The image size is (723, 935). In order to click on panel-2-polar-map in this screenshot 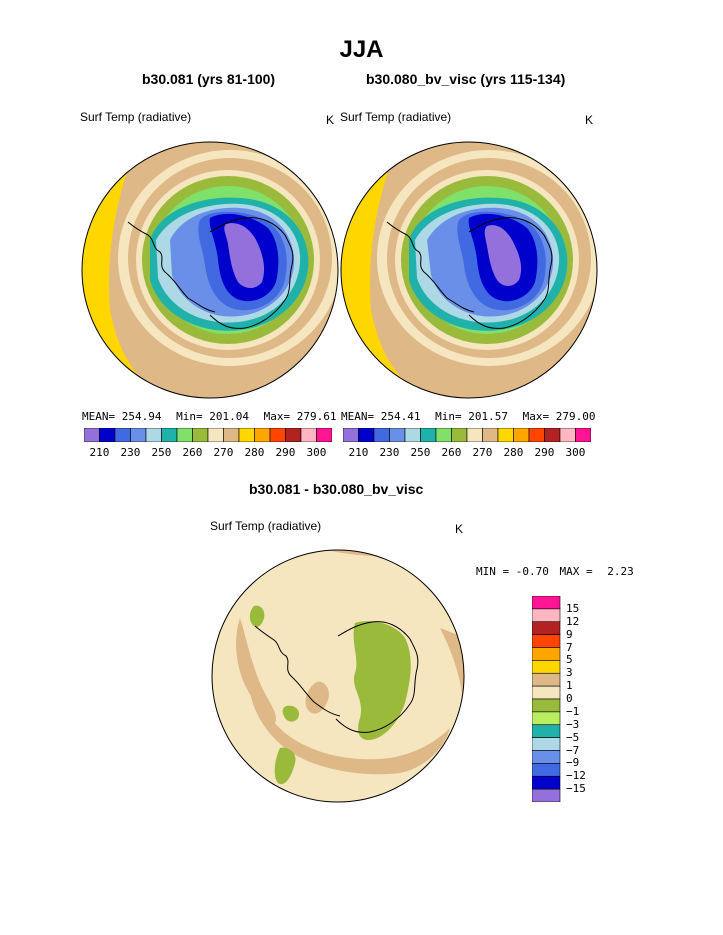, I will do `click(469, 270)`.